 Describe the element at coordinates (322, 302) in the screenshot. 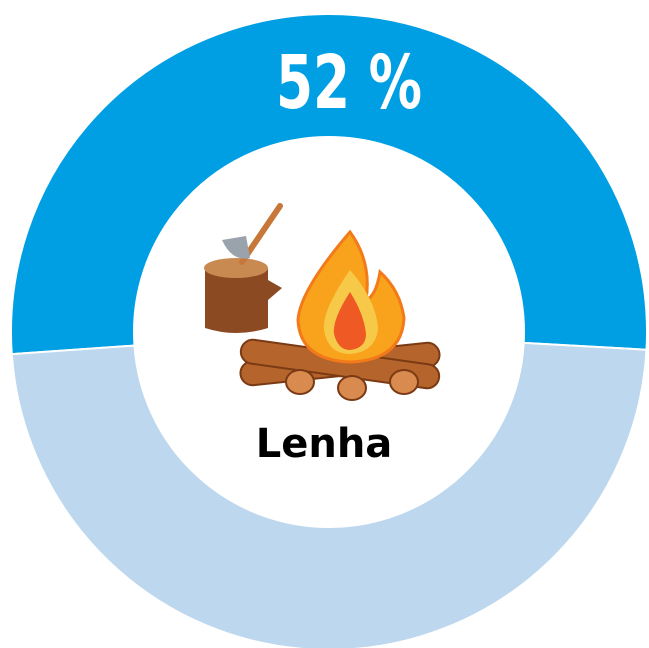

I see `firewood-icon` at that location.